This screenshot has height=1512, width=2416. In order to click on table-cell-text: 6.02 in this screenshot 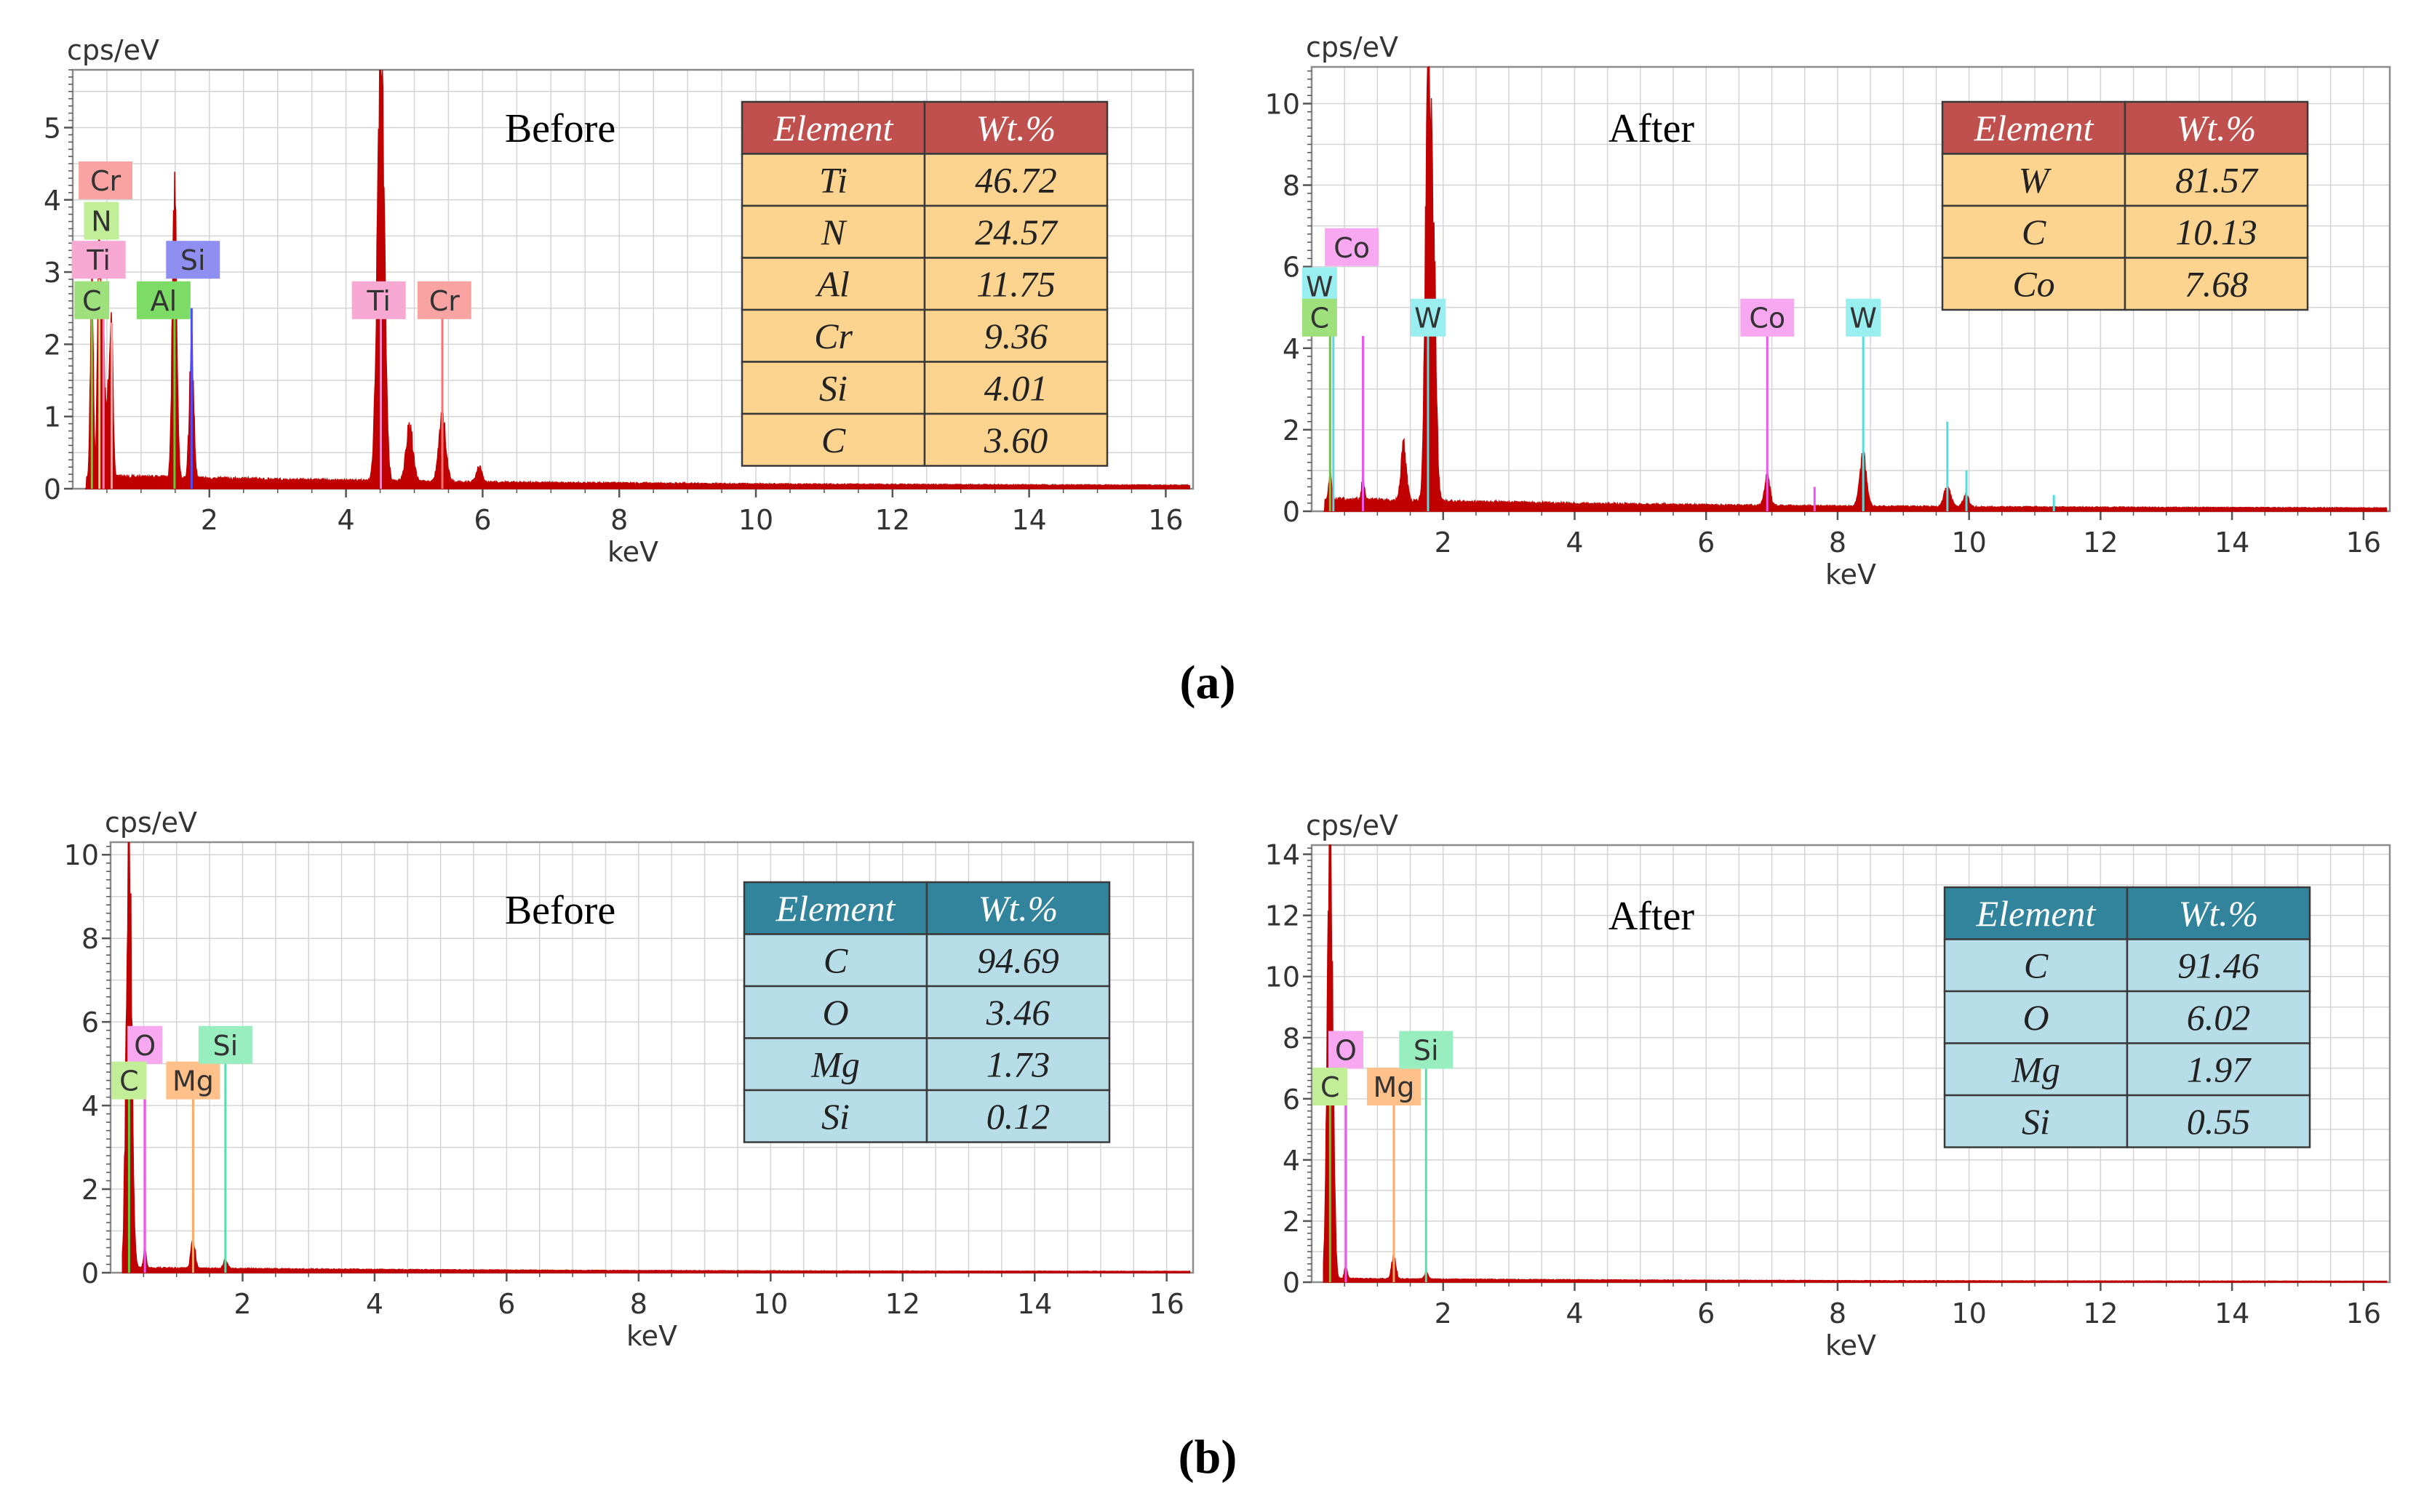, I will do `click(2219, 1017)`.